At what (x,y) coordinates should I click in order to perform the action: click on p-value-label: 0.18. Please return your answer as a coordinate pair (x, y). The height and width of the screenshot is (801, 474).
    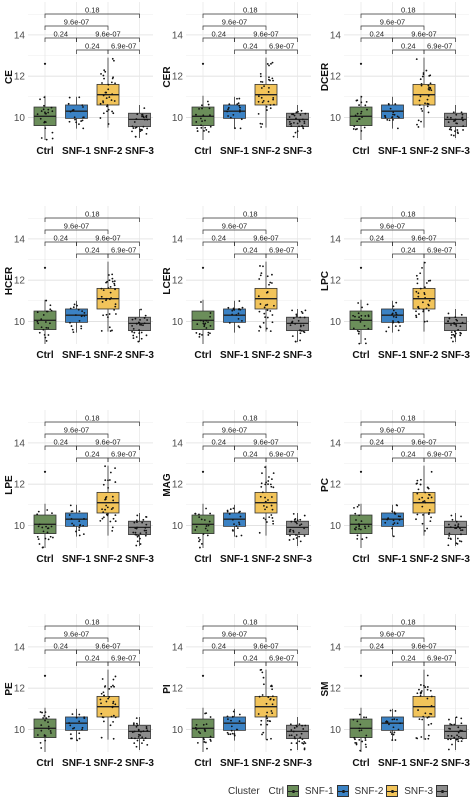
    Looking at the image, I should click on (92, 10).